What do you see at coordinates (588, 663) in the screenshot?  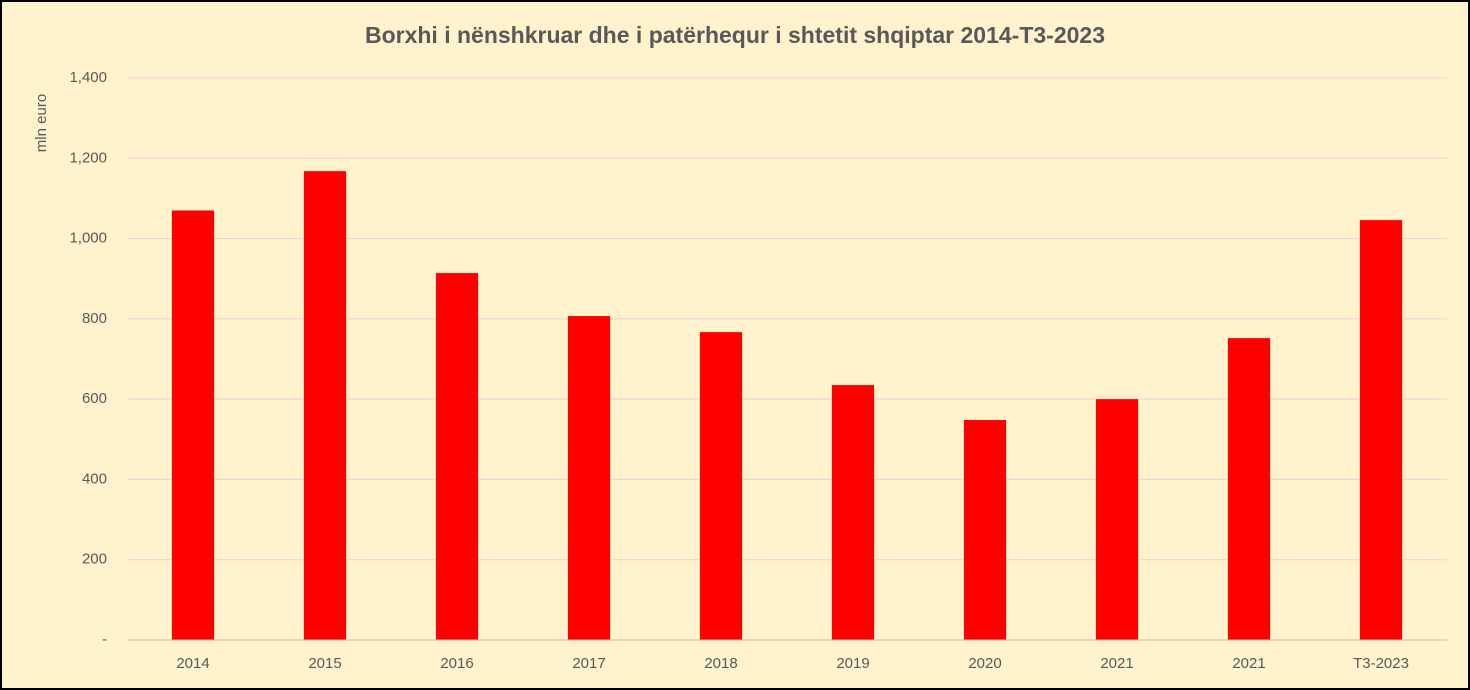 I see `x-tick-label: 2017` at bounding box center [588, 663].